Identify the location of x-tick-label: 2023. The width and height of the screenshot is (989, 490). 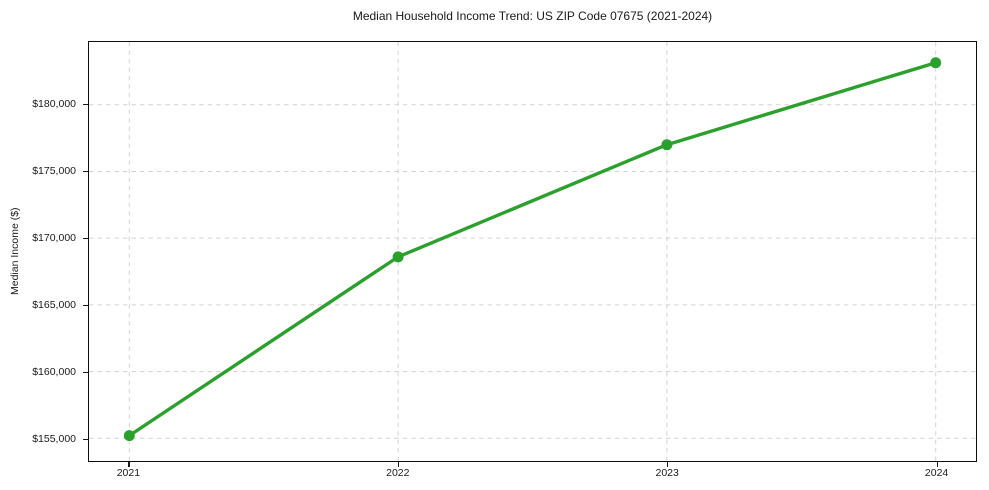
(667, 473).